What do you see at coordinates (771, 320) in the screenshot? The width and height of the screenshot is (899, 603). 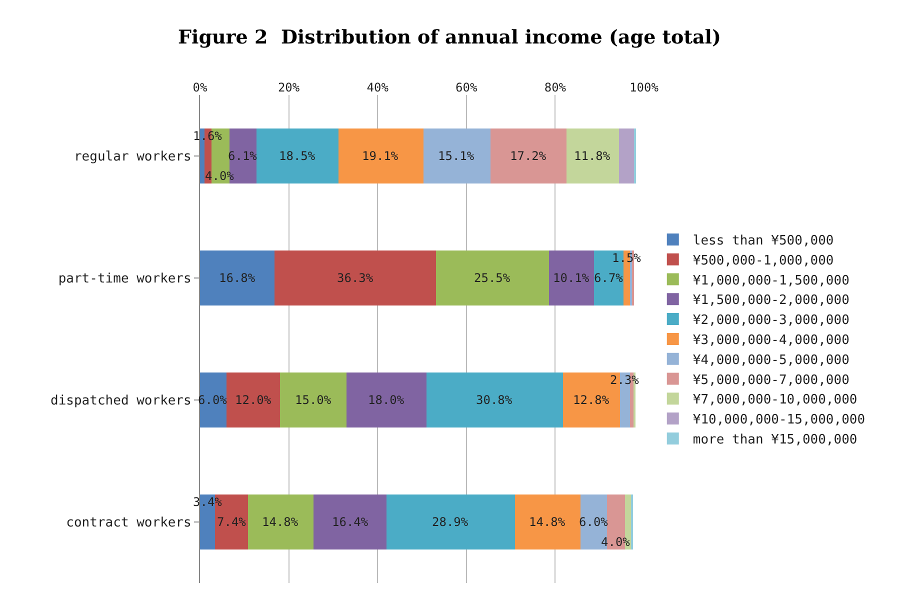 I see `legend-label: ¥2,000,000-3,000,000` at bounding box center [771, 320].